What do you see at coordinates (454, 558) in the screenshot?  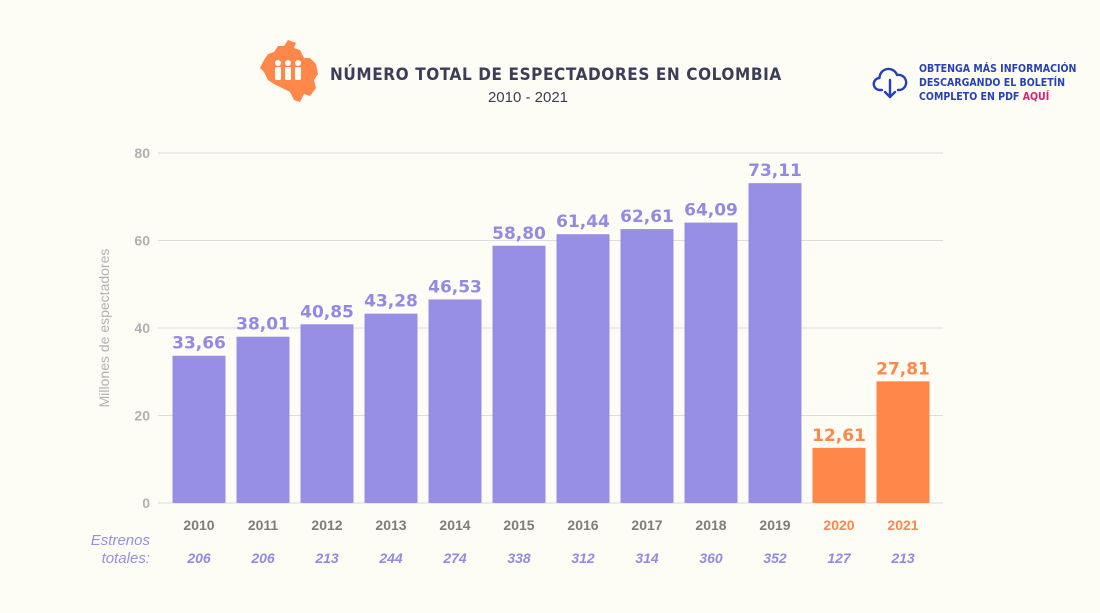 I see `estrenos-value-2014: 274` at bounding box center [454, 558].